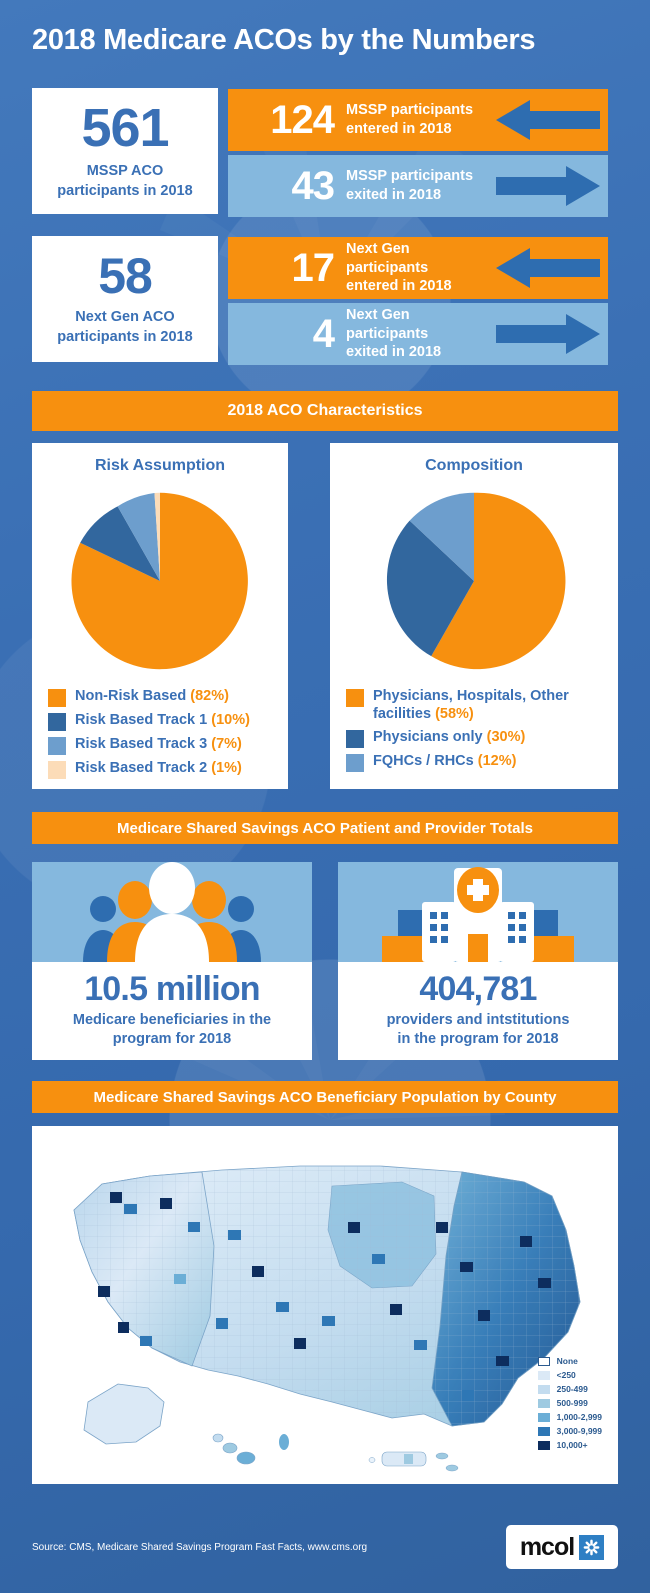 Image resolution: width=650 pixels, height=1593 pixels. I want to click on nextgen-entered-value: 17, so click(313, 268).